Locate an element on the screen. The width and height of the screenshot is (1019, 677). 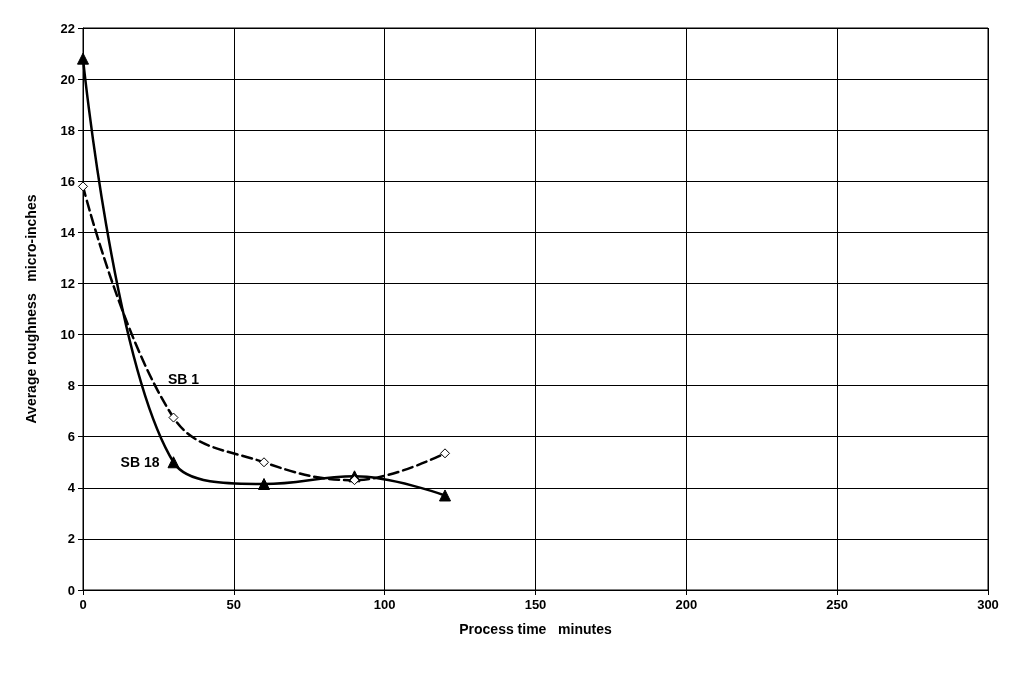
y-tick-label: 18 is located at coordinates (67, 130).